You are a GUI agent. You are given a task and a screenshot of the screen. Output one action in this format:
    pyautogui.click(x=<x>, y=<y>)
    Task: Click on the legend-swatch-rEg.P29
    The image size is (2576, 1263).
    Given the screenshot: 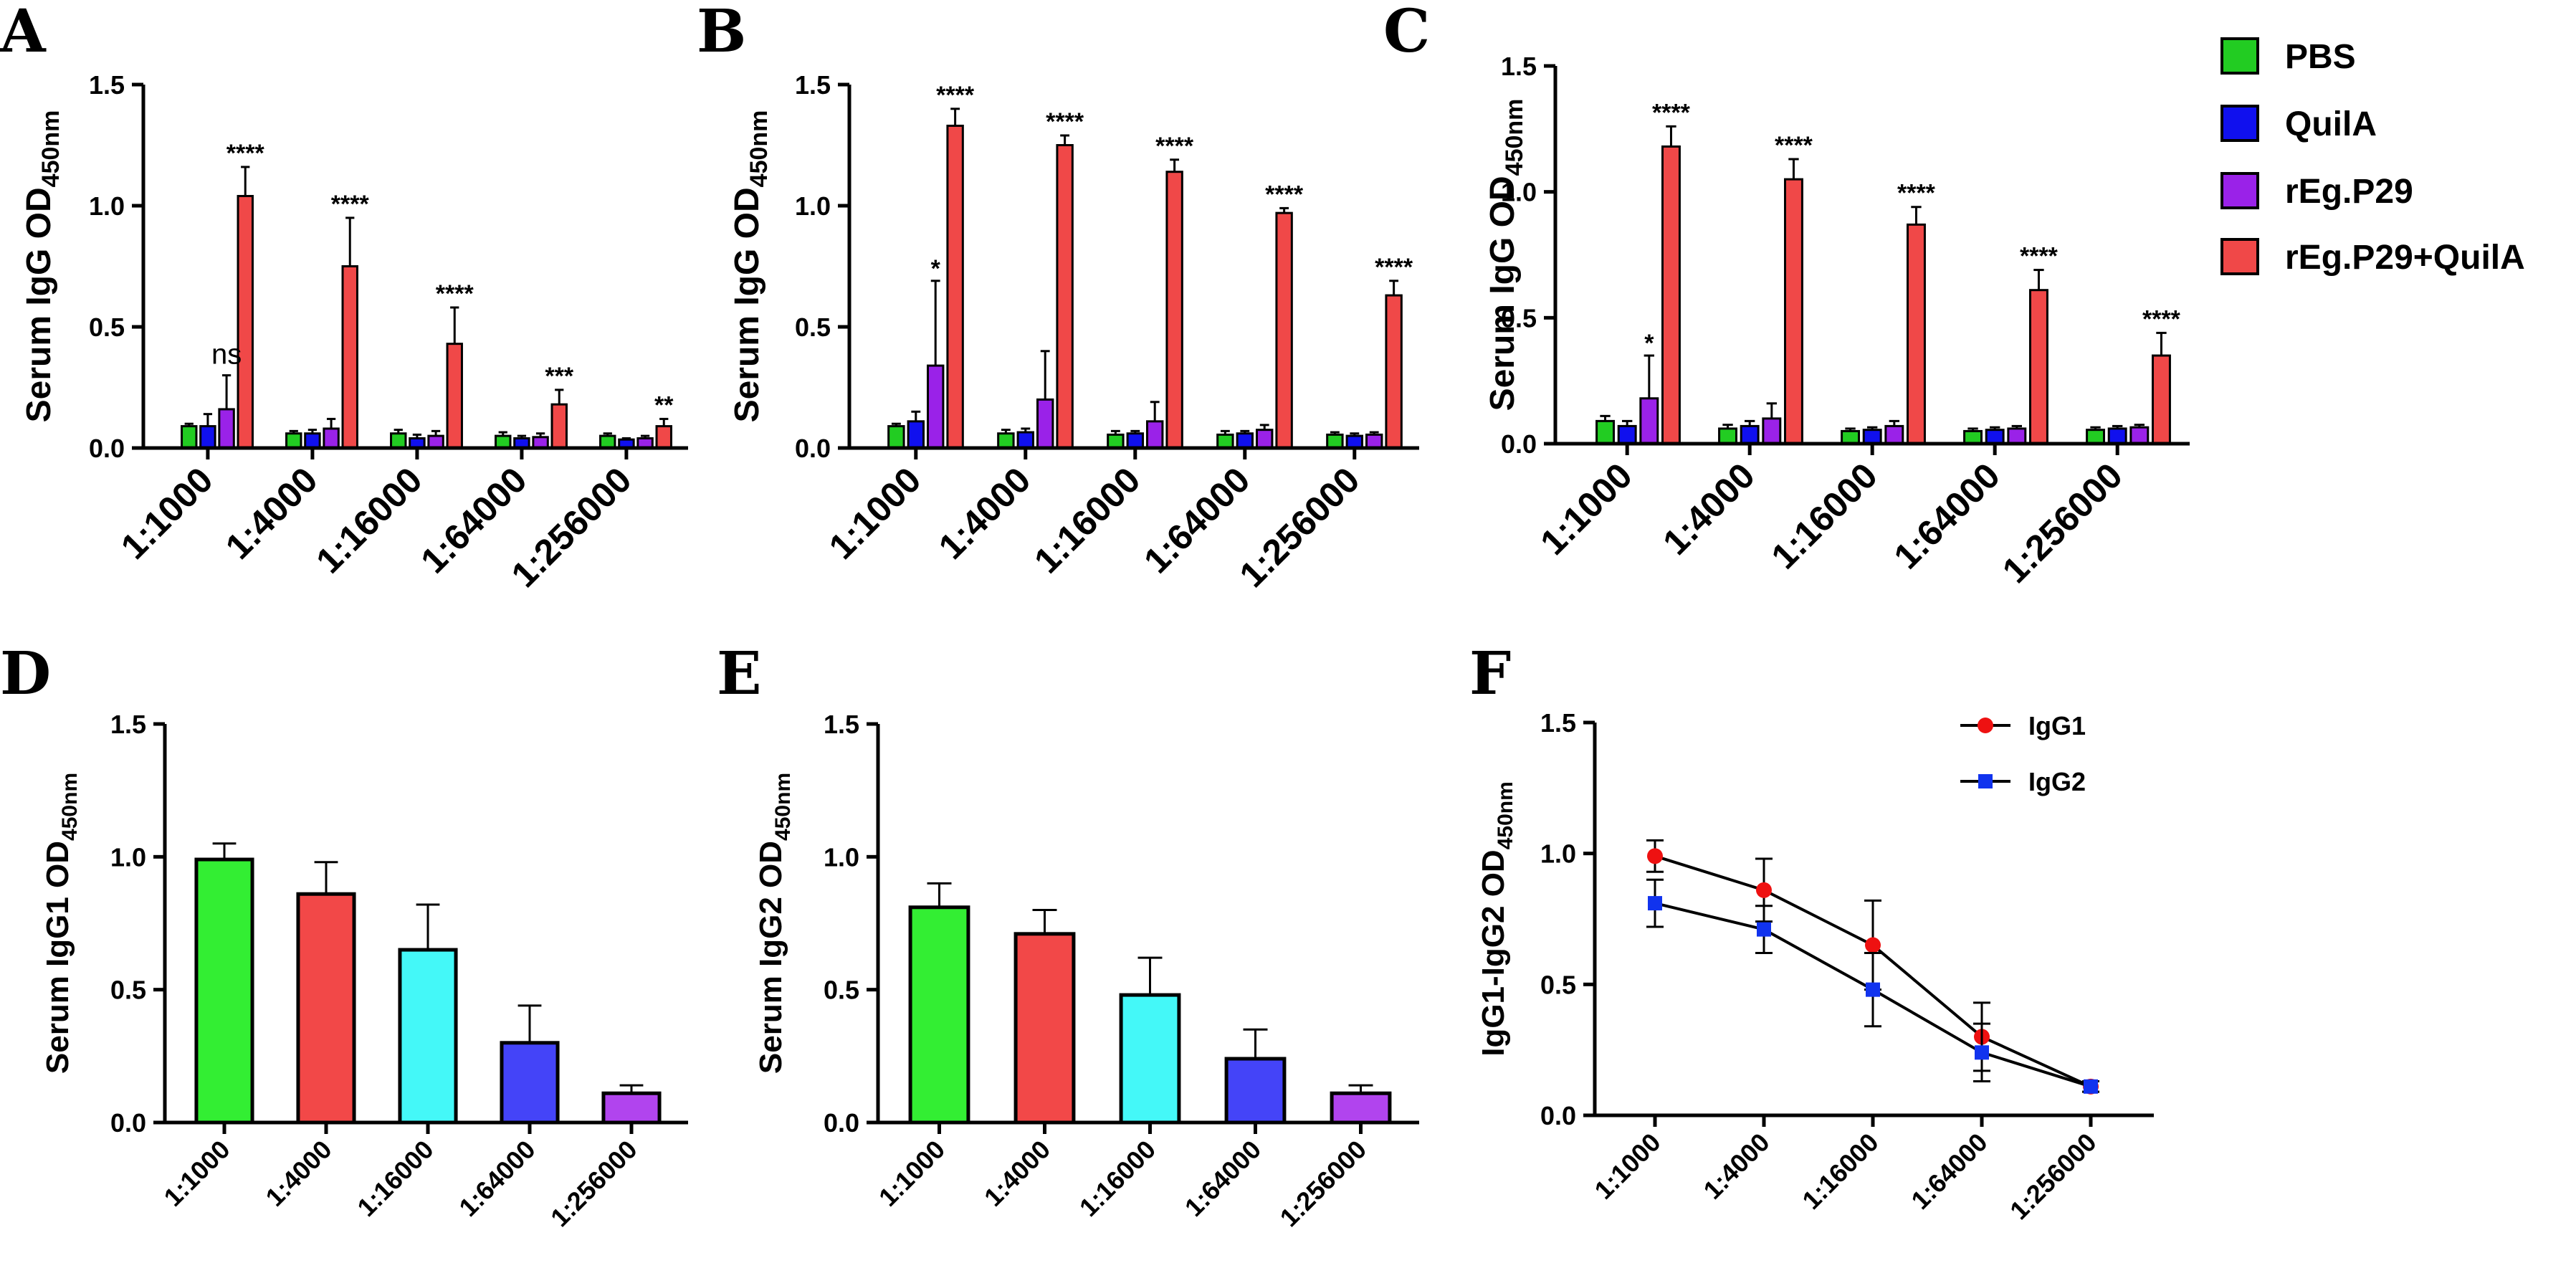 What is the action you would take?
    pyautogui.click(x=2239, y=190)
    